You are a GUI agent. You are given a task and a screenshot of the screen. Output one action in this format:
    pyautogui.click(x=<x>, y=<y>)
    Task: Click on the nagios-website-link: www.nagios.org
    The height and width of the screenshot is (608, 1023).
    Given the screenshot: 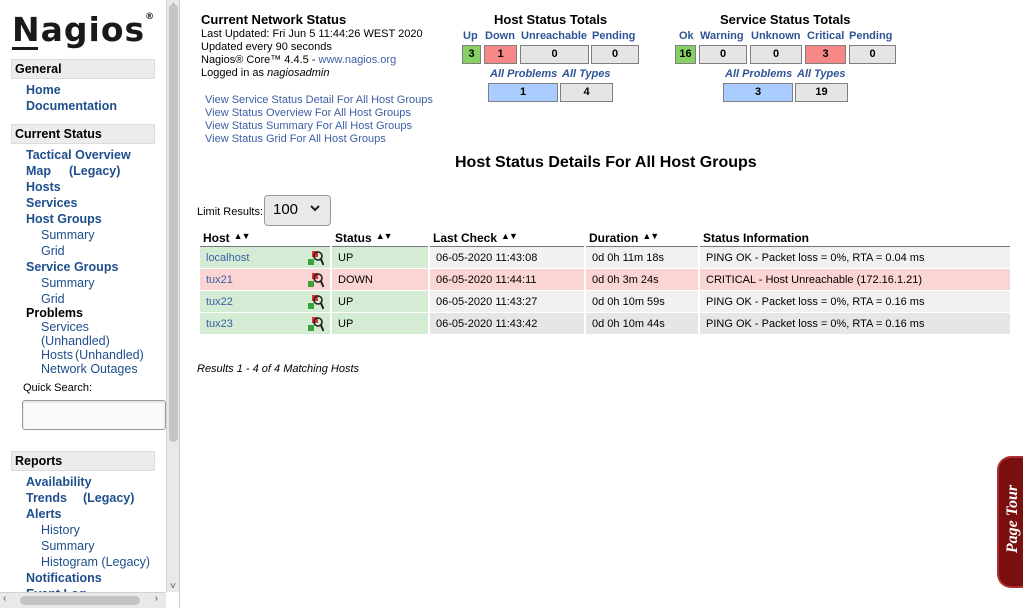 What is the action you would take?
    pyautogui.click(x=357, y=60)
    